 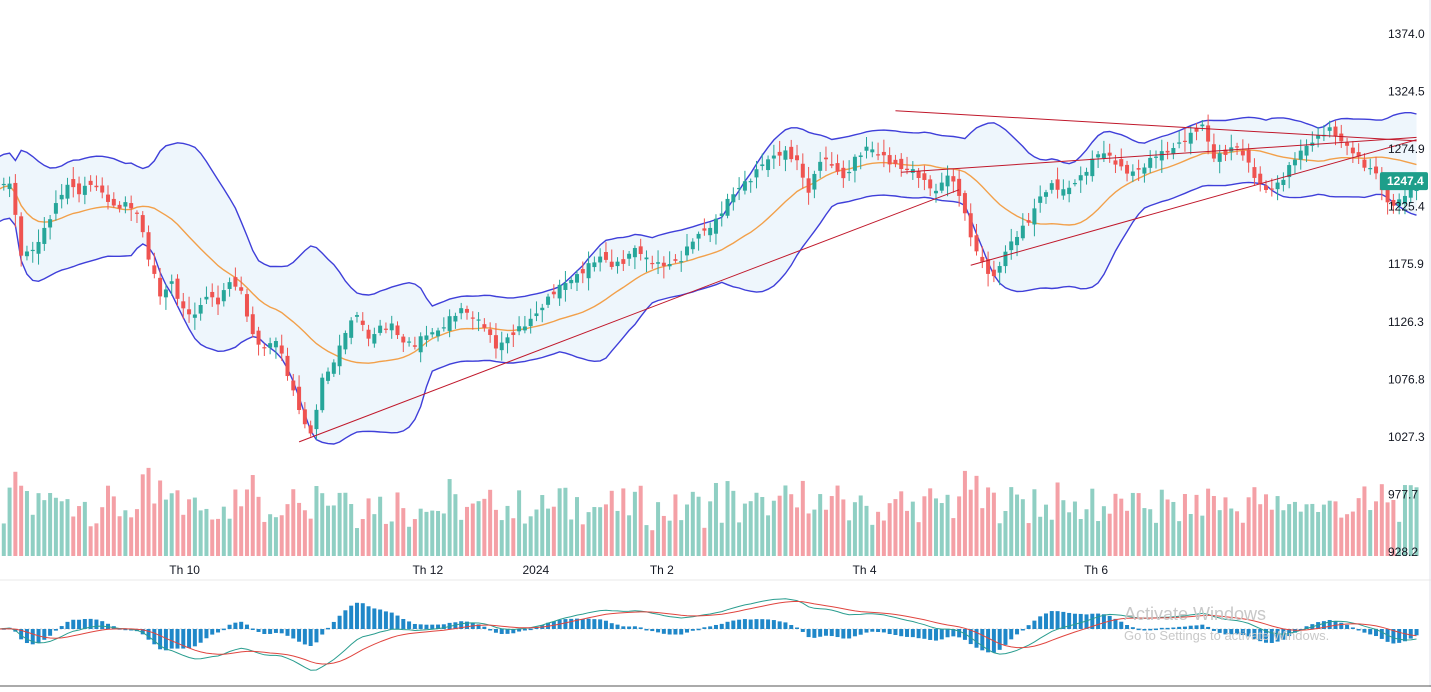 What do you see at coordinates (1226, 635) in the screenshot?
I see `watermark-subtitle: Go to Settings to activate Windows.` at bounding box center [1226, 635].